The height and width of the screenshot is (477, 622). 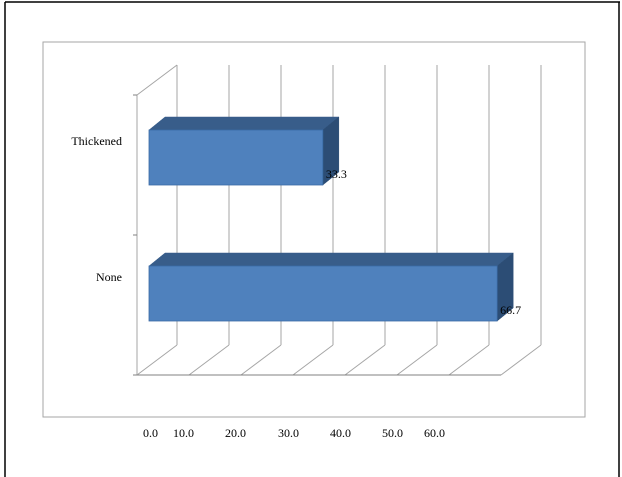 I want to click on category-labels: Thickened None, so click(x=96, y=209).